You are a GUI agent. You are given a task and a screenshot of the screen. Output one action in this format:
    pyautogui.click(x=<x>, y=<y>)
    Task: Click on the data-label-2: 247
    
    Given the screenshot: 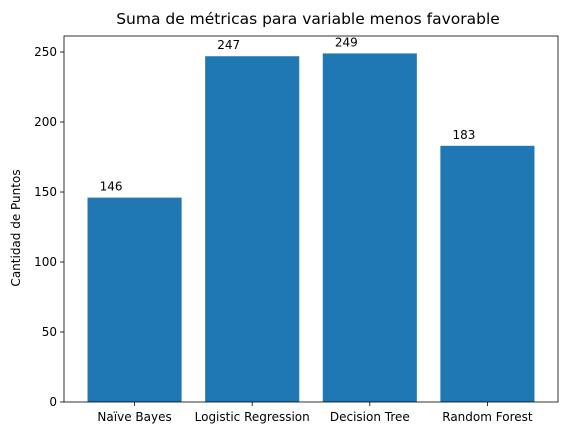 What is the action you would take?
    pyautogui.click(x=228, y=45)
    